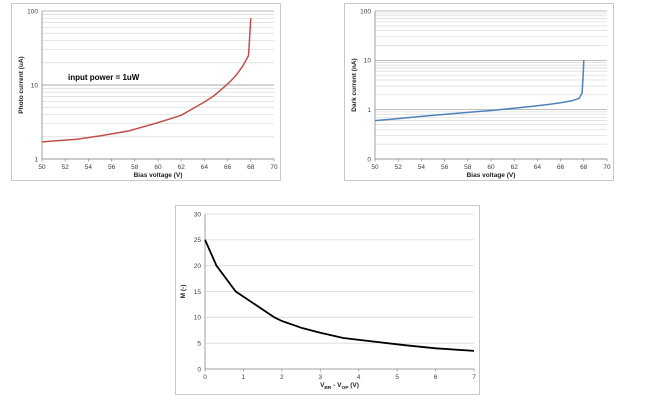 The width and height of the screenshot is (652, 413). What do you see at coordinates (183, 292) in the screenshot?
I see `y-axis-label: M (-)` at bounding box center [183, 292].